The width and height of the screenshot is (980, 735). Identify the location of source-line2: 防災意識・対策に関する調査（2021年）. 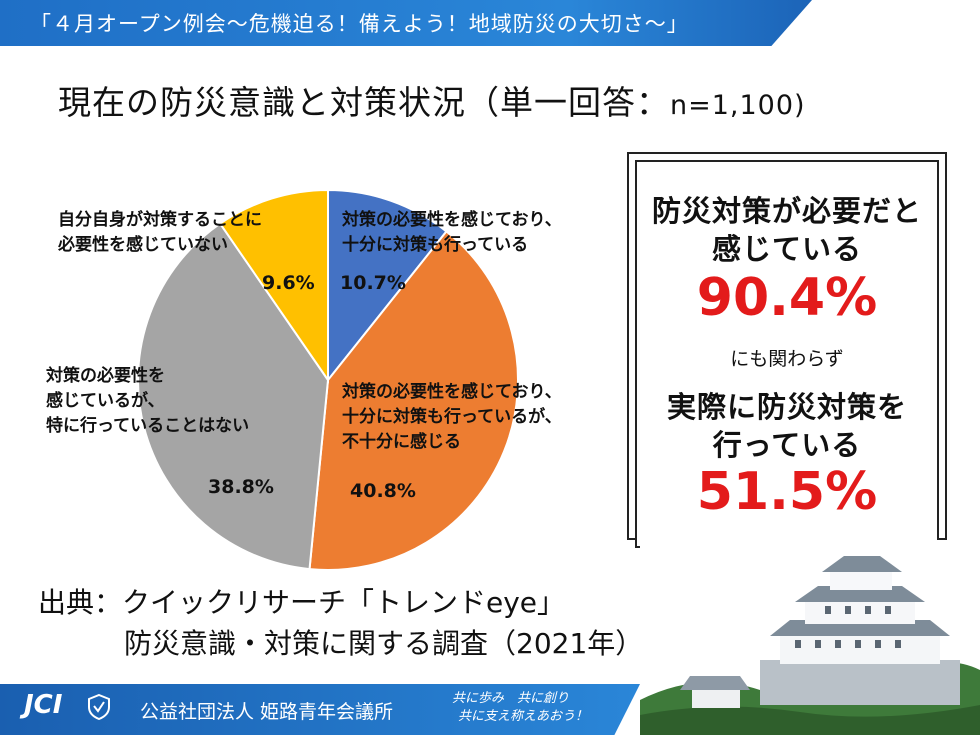
(384, 643).